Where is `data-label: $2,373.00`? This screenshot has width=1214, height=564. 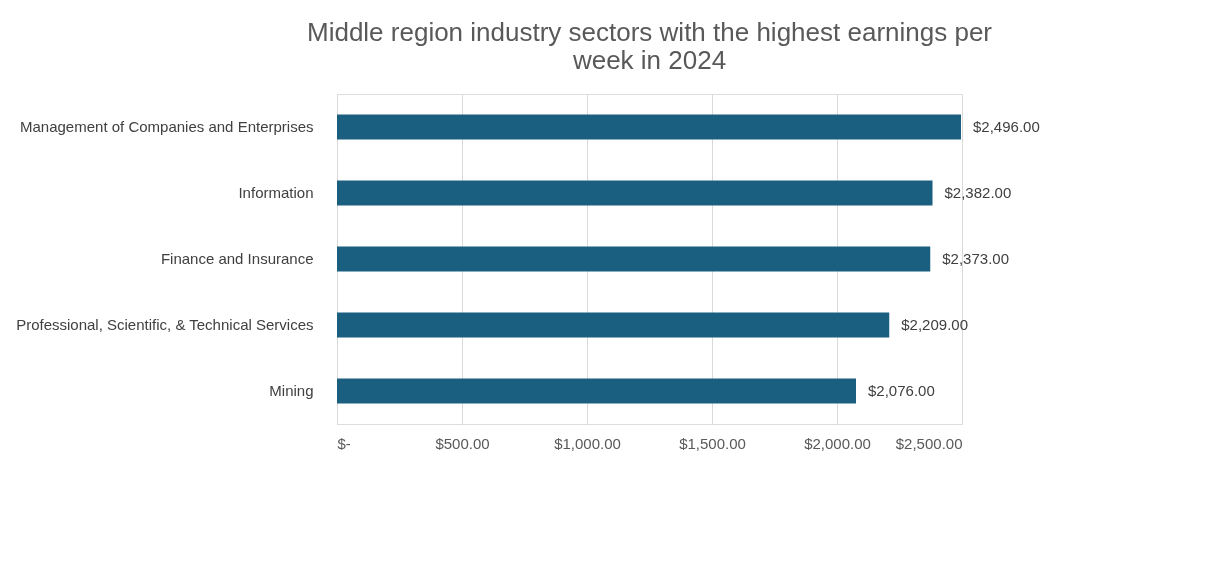
data-label: $2,373.00 is located at coordinates (975, 258).